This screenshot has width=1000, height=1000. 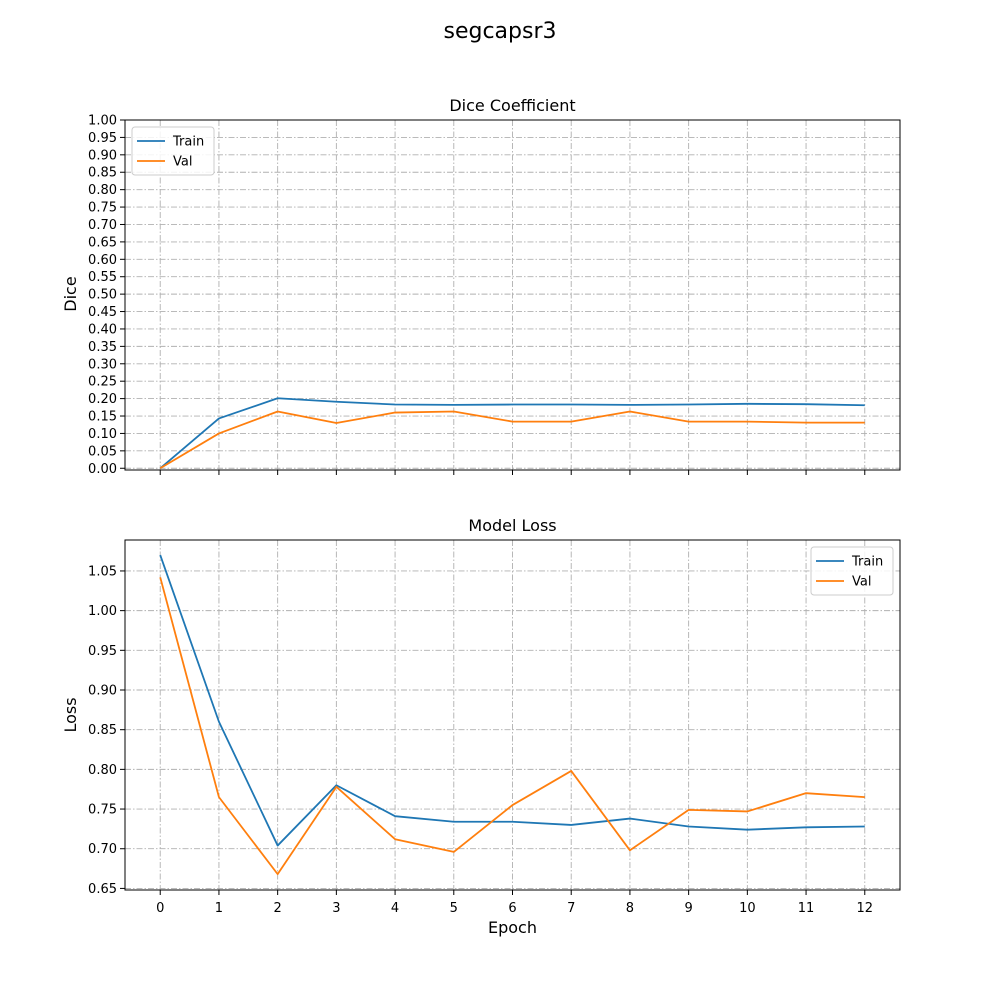 What do you see at coordinates (454, 908) in the screenshot?
I see `loss-x-tick-label: 5` at bounding box center [454, 908].